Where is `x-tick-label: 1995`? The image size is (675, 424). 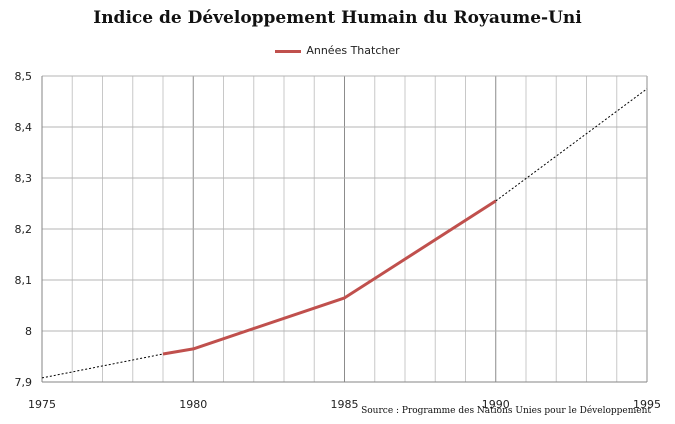 x-tick-label: 1995 is located at coordinates (647, 404).